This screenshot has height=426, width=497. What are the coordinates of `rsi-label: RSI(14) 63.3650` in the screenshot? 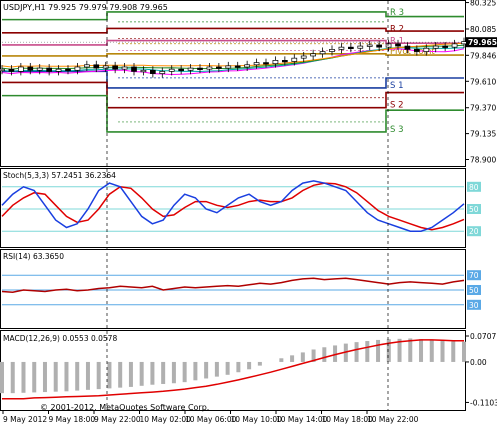 It's located at (33, 256).